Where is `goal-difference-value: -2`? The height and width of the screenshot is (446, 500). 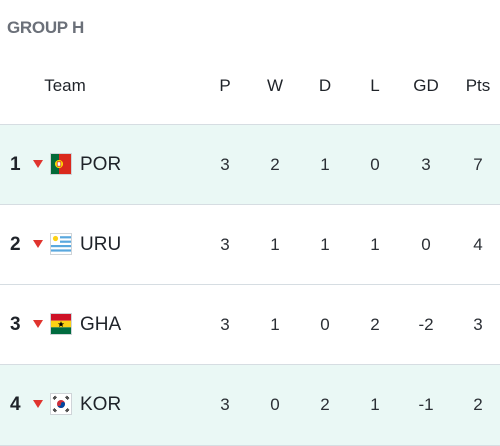
goal-difference-value: -2 is located at coordinates (426, 324).